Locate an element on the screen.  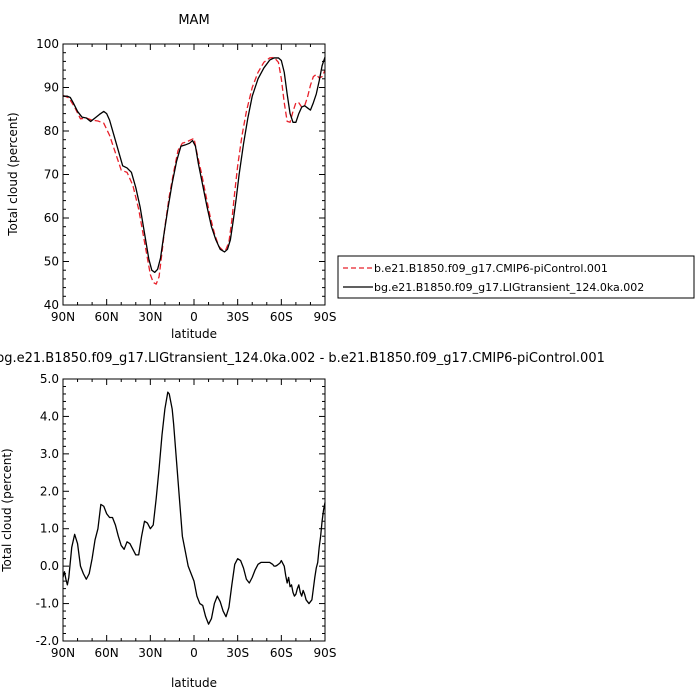
y-tick-label: 40 is located at coordinates (51, 305).